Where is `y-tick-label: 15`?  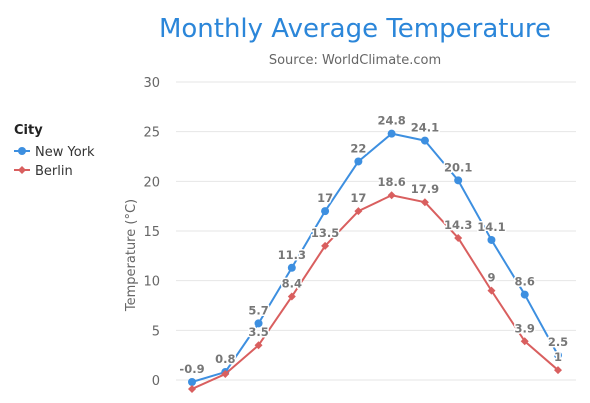 y-tick-label: 15 is located at coordinates (151, 232).